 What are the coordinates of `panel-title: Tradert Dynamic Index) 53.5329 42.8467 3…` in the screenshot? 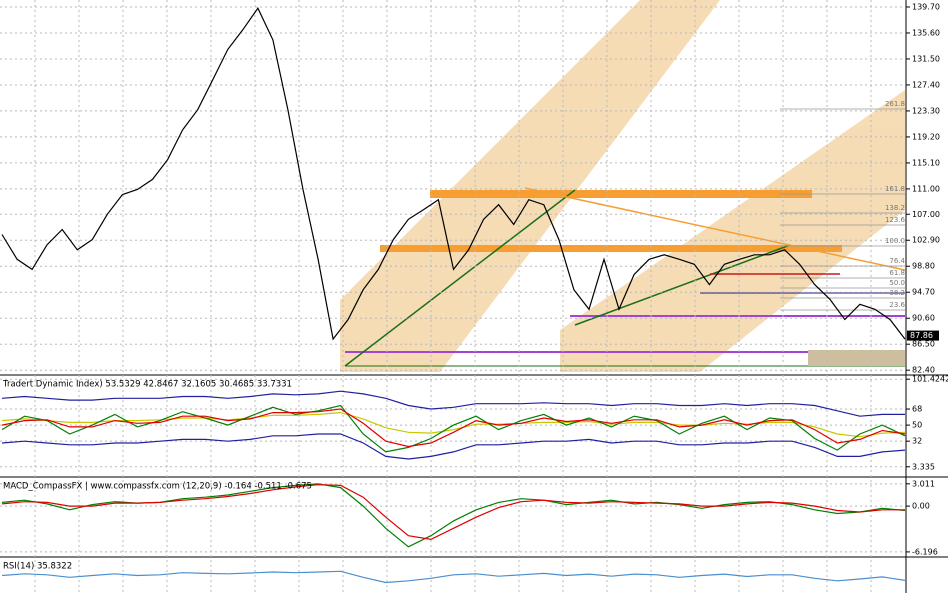 It's located at (147, 385).